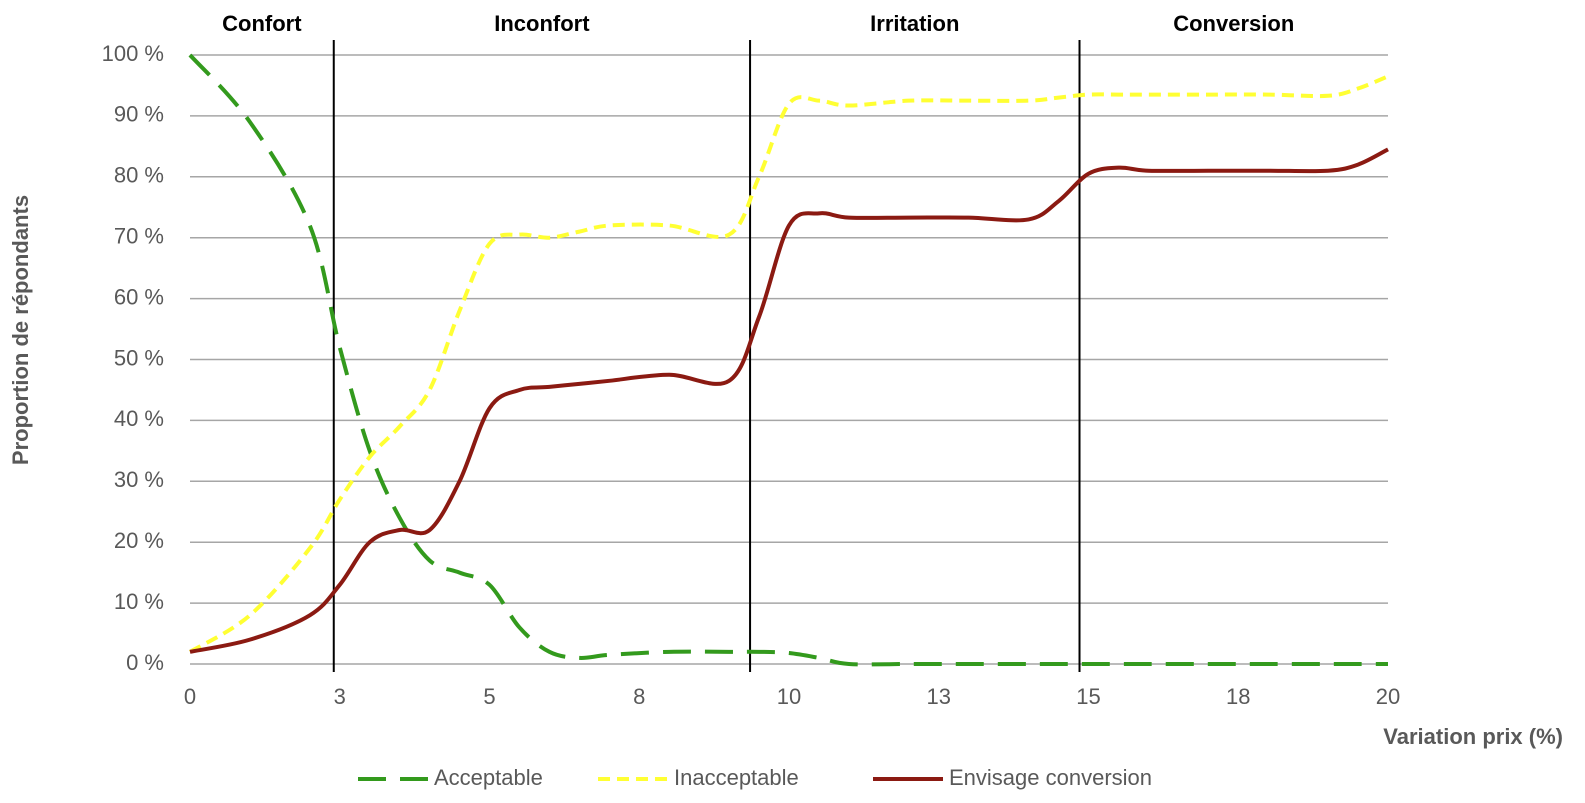 This screenshot has width=1585, height=803. Describe the element at coordinates (1233, 23) in the screenshot. I see `zone-label: Conversion` at that location.